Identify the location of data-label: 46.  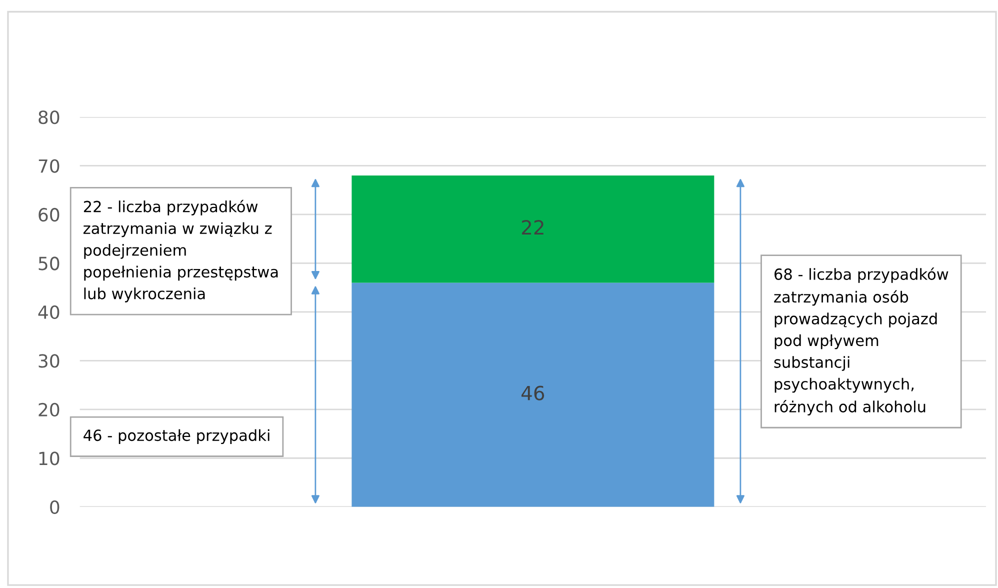
(533, 393).